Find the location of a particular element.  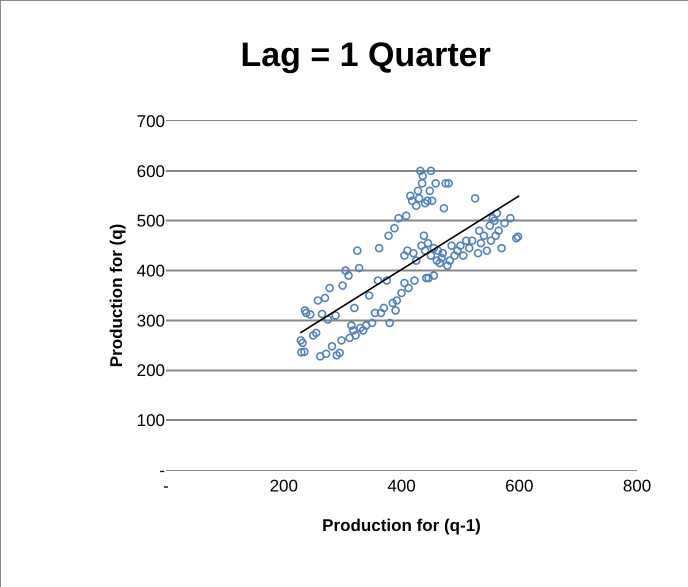

x-tick-label: 600 is located at coordinates (519, 486).